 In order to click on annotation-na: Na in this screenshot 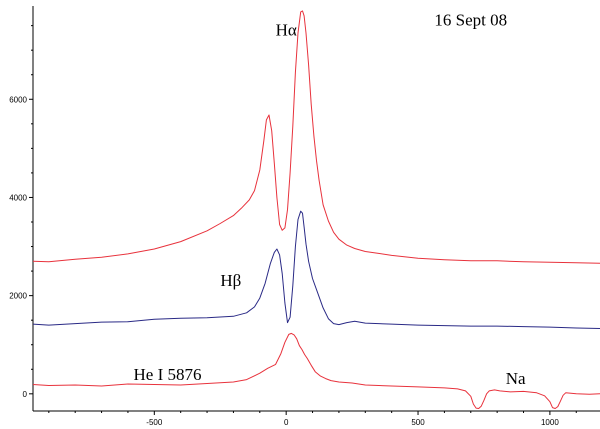, I will do `click(516, 378)`.